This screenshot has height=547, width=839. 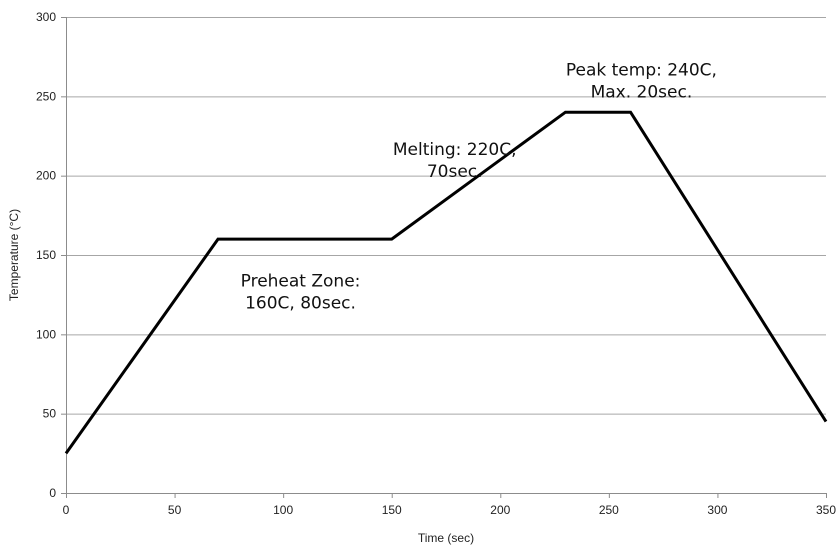 I want to click on x-tick-labels: 0 50 100 150 200 250 300 350, so click(x=450, y=510).